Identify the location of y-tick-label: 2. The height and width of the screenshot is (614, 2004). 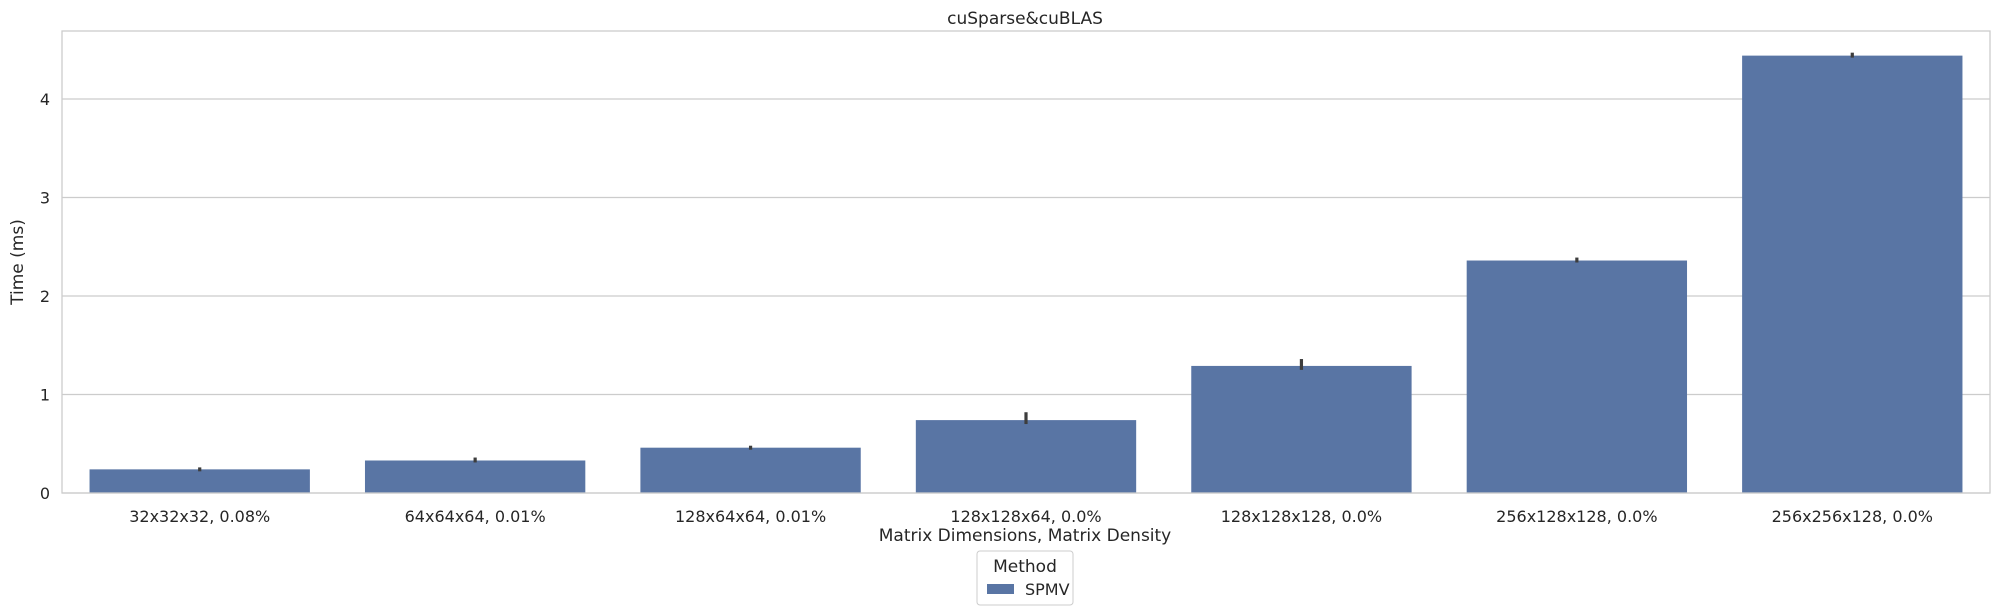
(45, 296).